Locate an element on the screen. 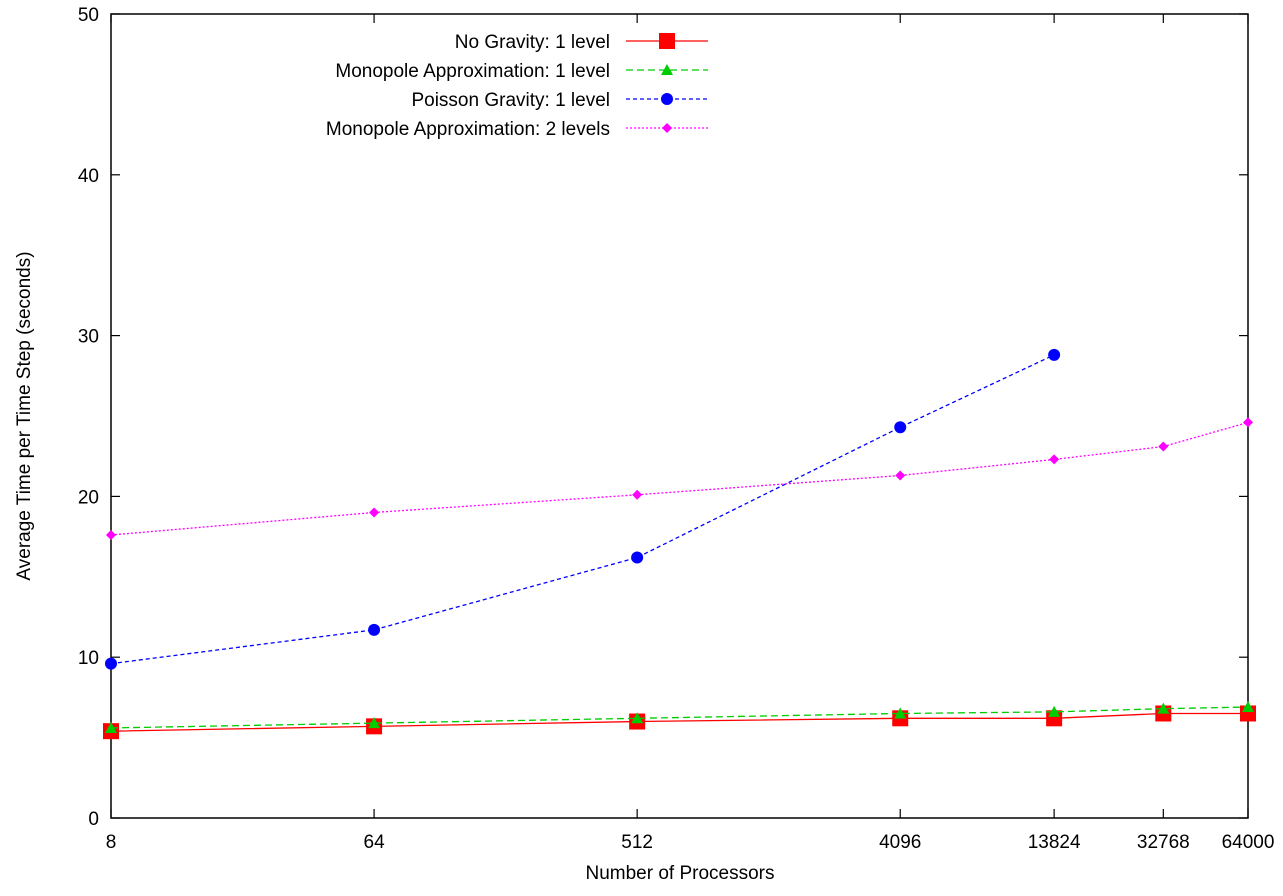 The width and height of the screenshot is (1283, 896). x-tick-label: 64 is located at coordinates (375, 842).